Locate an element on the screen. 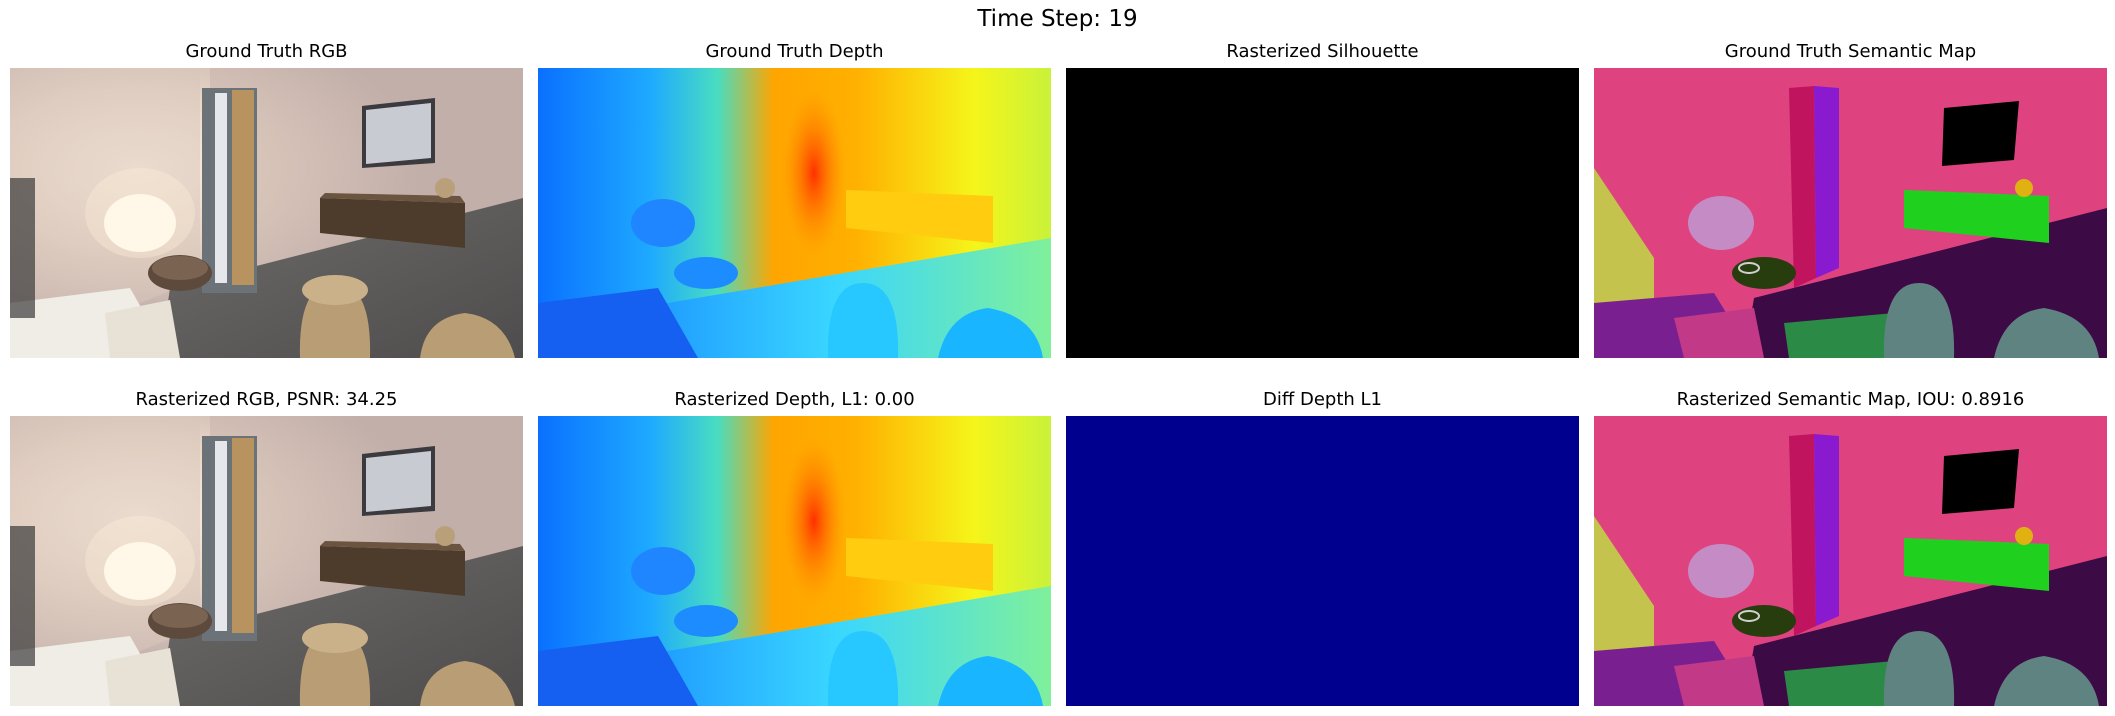 The width and height of the screenshot is (2115, 716). gt-semantic-title: Ground Truth Semantic Map is located at coordinates (1850, 51).